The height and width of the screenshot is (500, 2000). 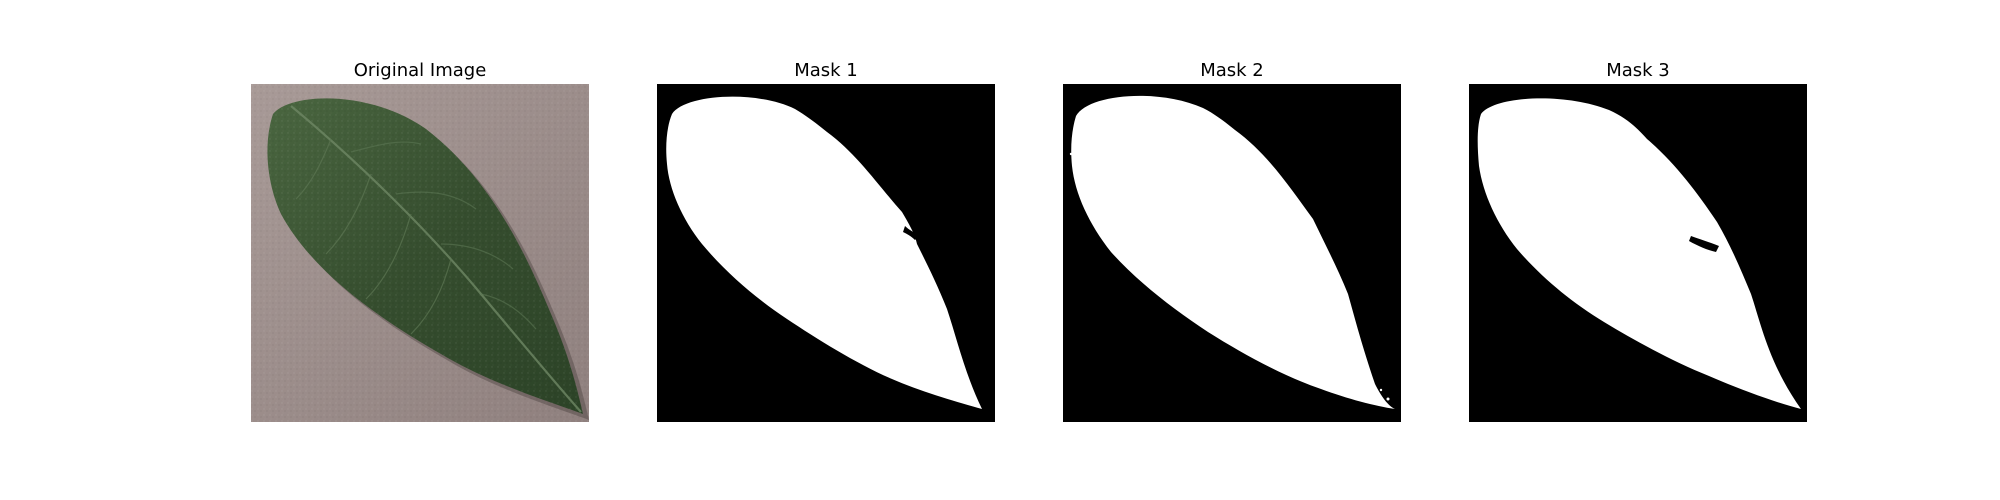 I want to click on panel-mask-3: Mask 3, so click(x=1638, y=240).